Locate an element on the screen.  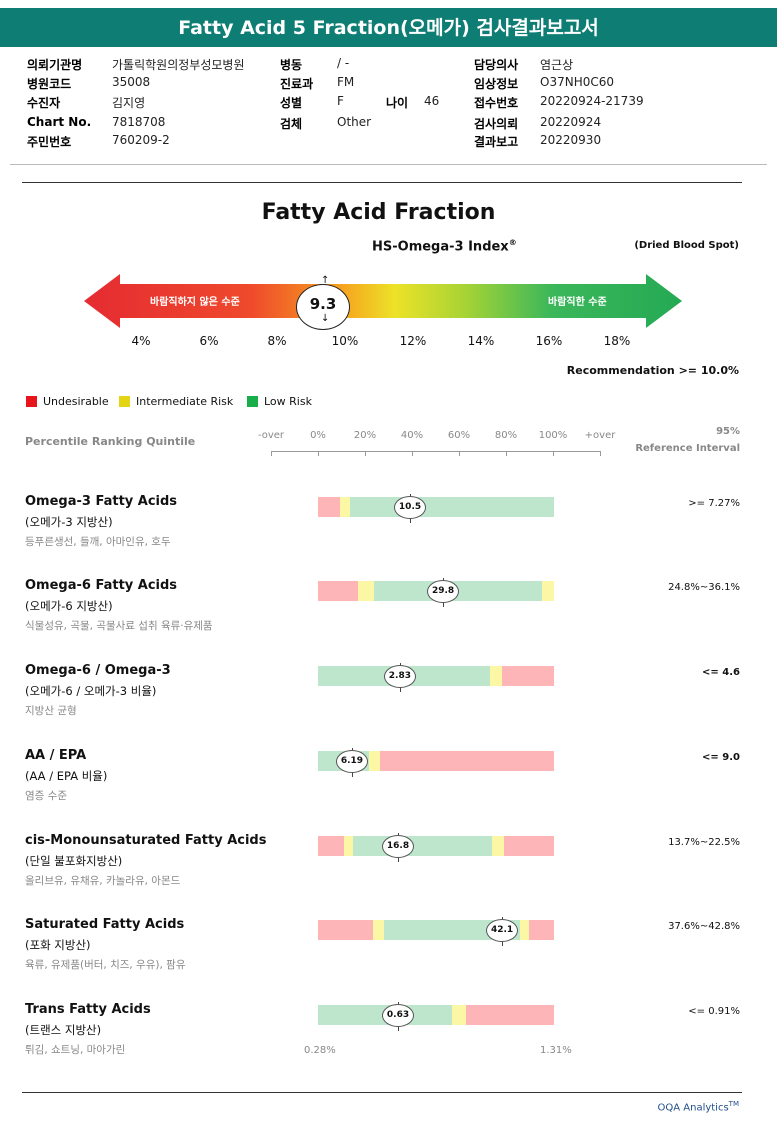
legend-label: Intermediate Risk is located at coordinates (185, 401).